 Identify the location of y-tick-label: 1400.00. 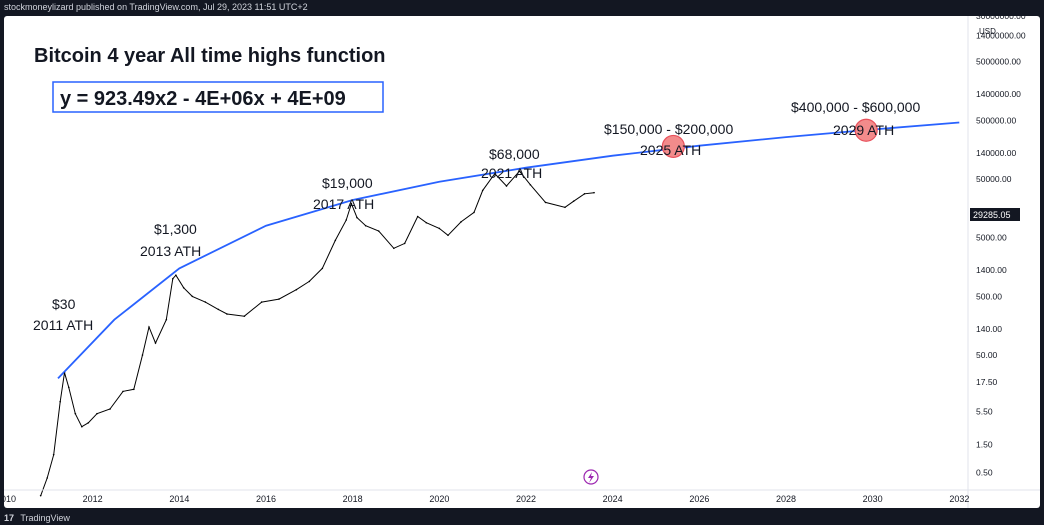
(991, 270).